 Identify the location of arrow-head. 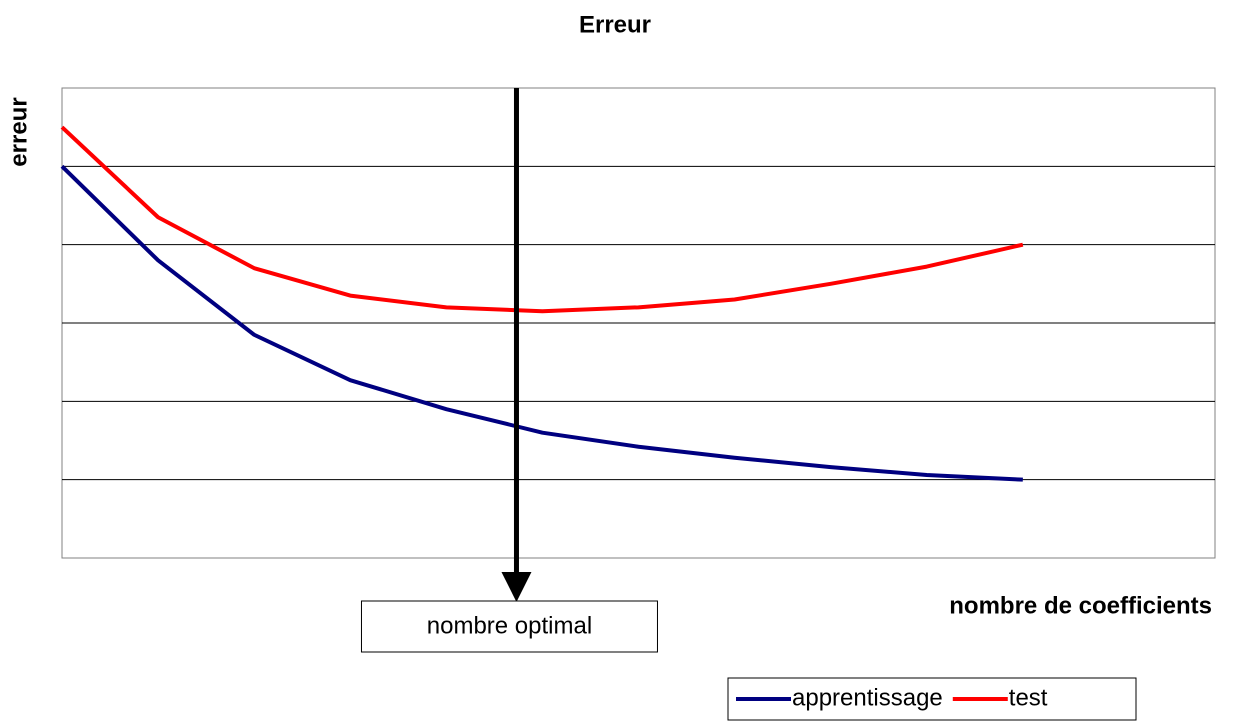
(516, 587).